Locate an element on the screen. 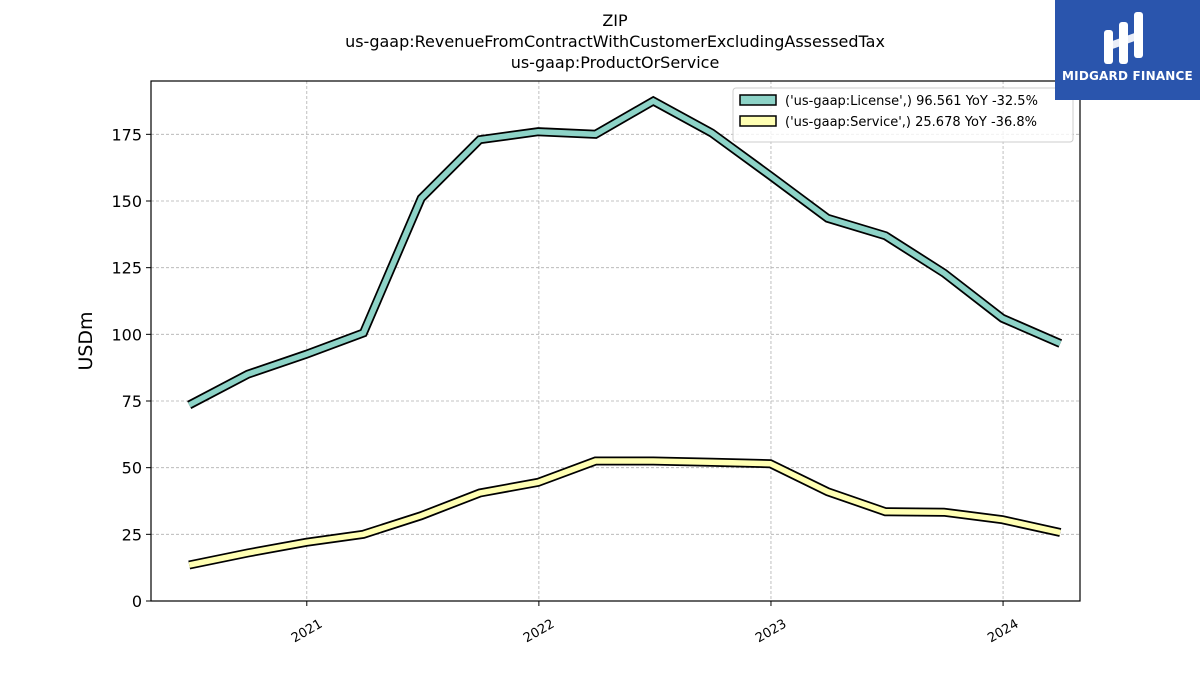  y-tick-label: 175 is located at coordinates (126, 134).